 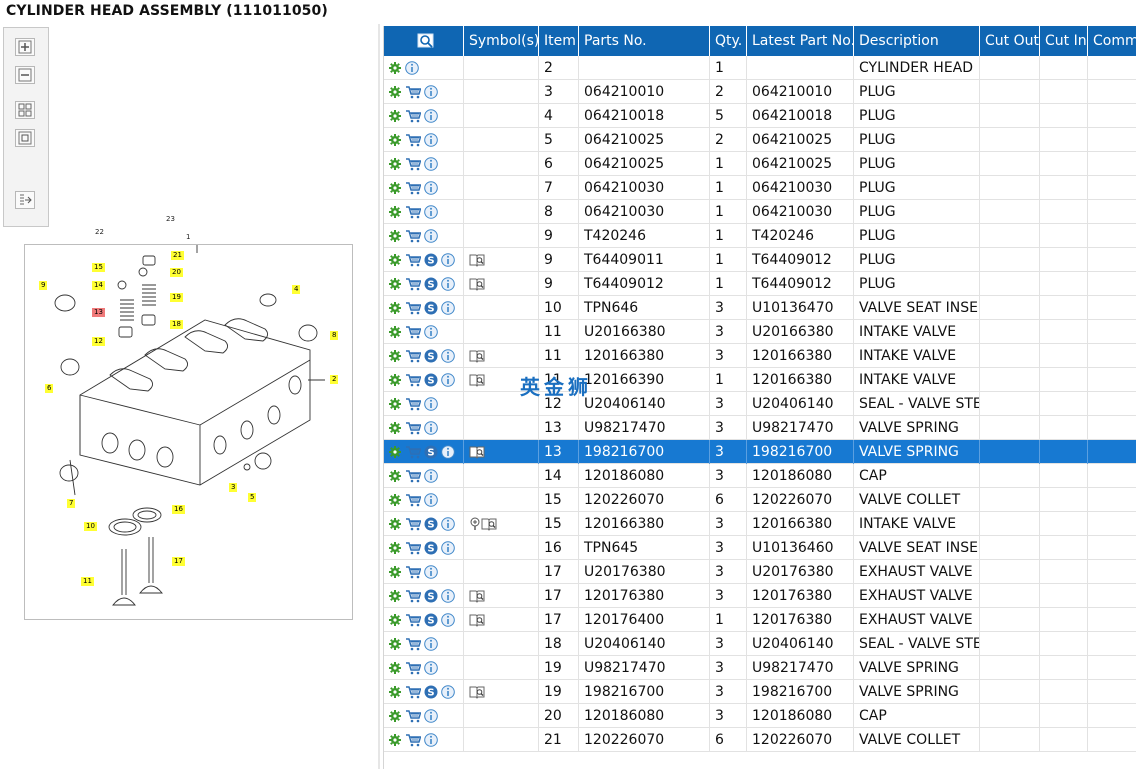 What do you see at coordinates (25, 138) in the screenshot?
I see `actual-size-button` at bounding box center [25, 138].